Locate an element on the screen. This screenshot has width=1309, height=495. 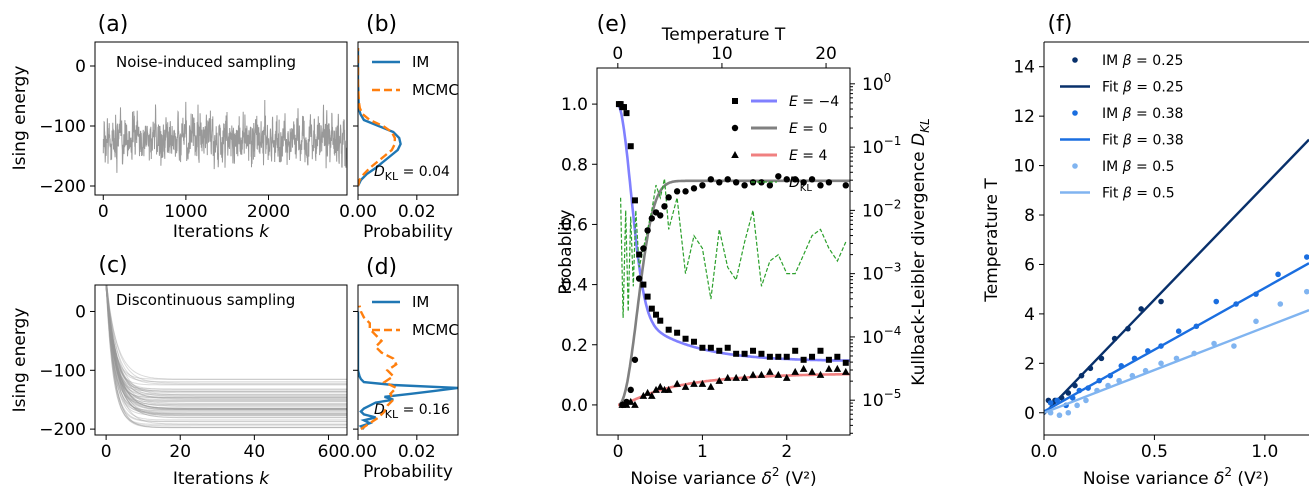
top-x-tick-label: 20 is located at coordinates (826, 54).